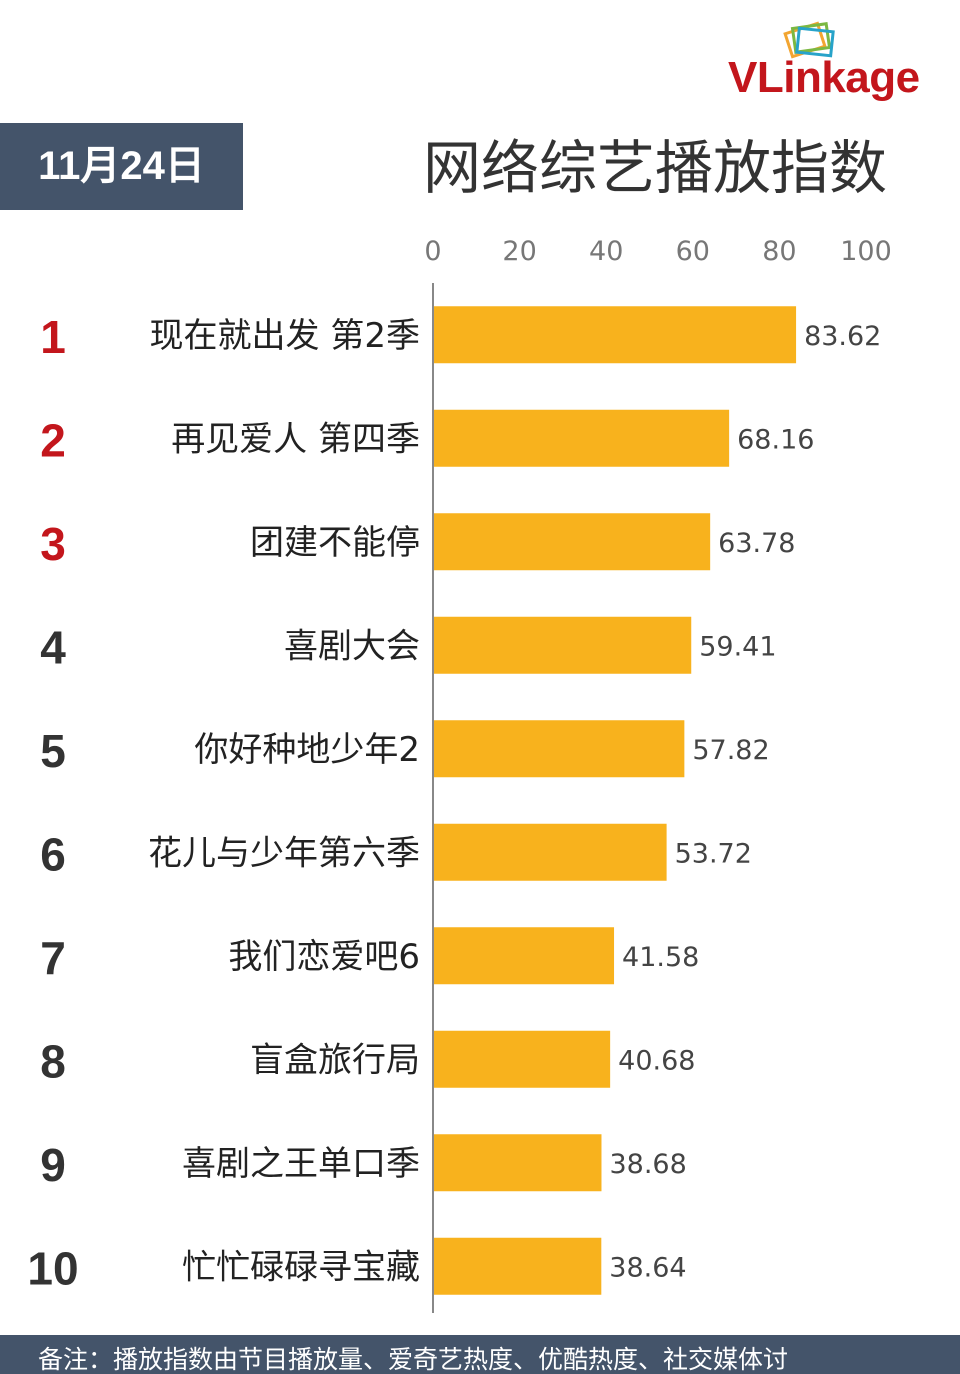 The image size is (960, 1374). Describe the element at coordinates (656, 1060) in the screenshot. I see `bar-value-label: 40.68` at that location.